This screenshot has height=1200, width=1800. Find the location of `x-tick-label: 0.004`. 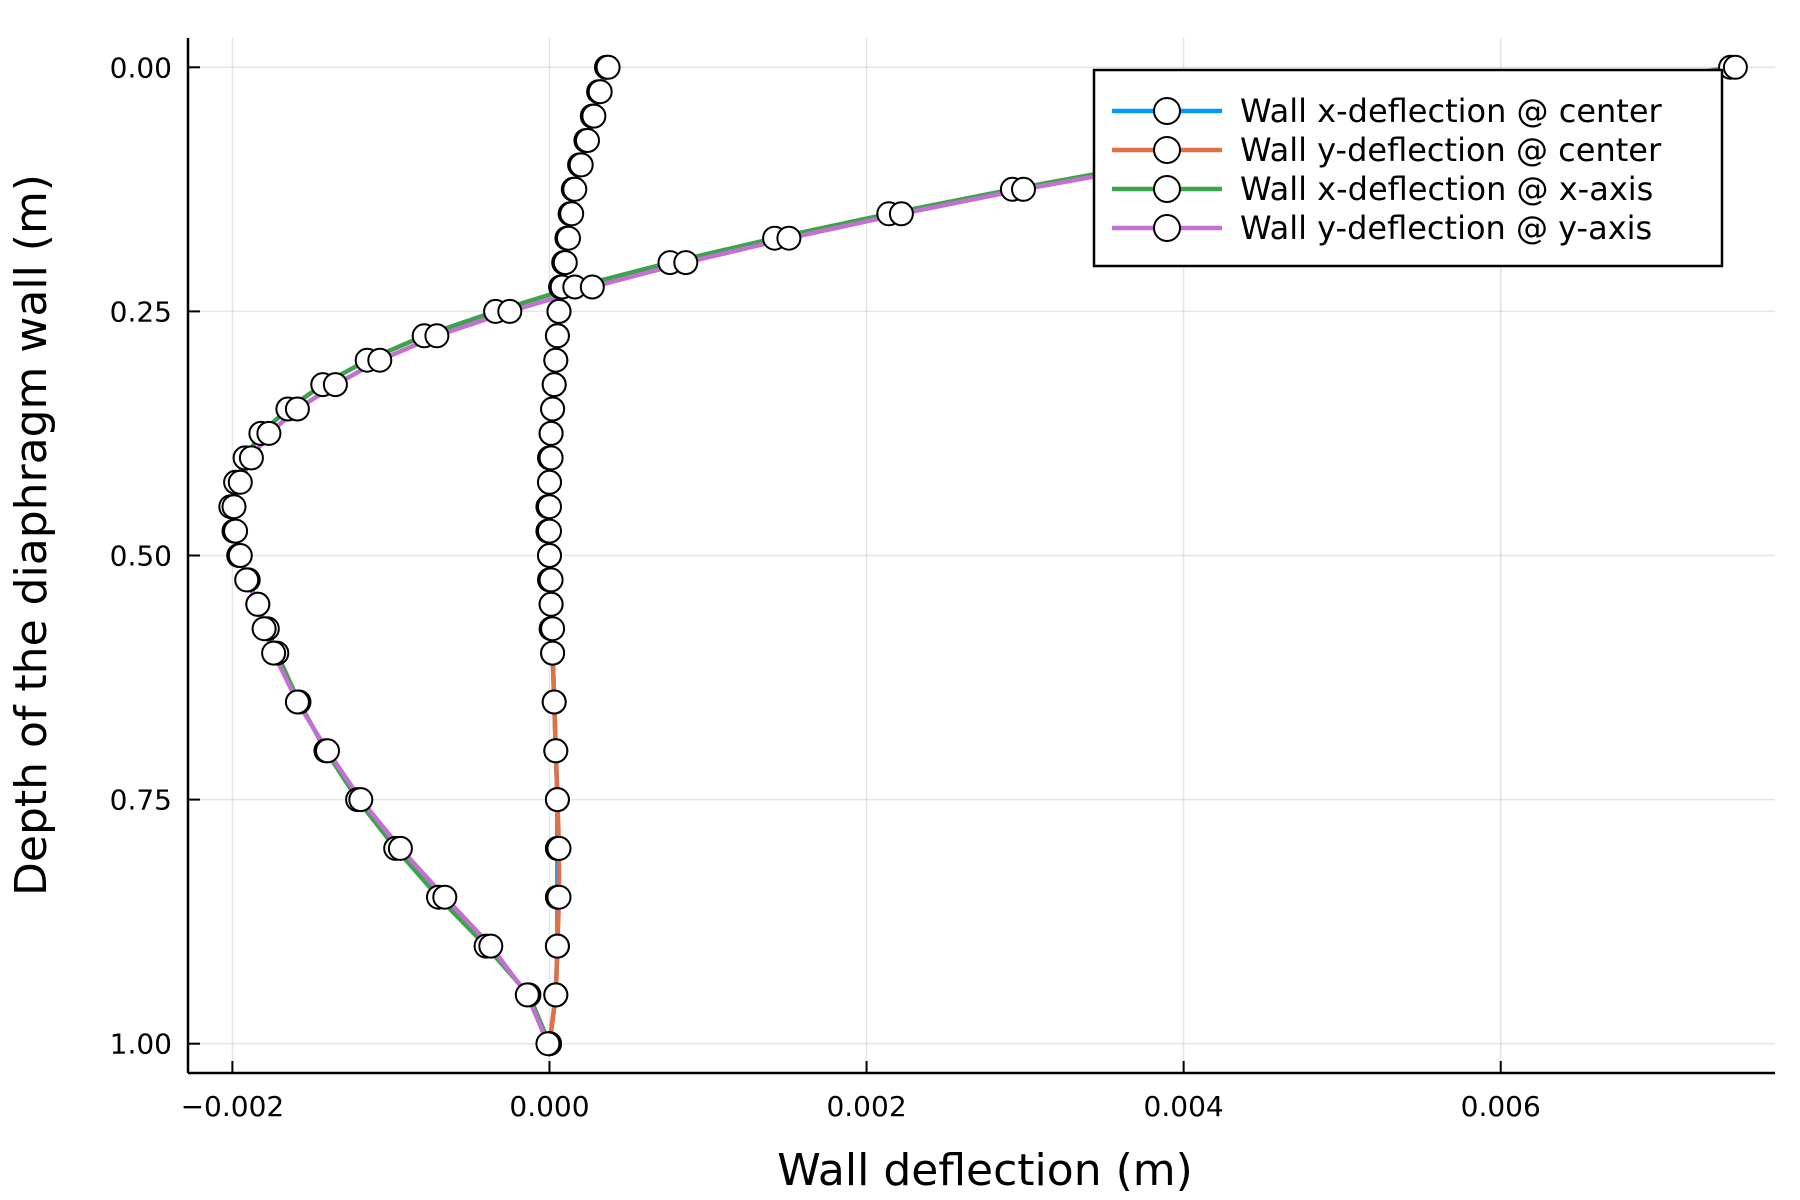

x-tick-label: 0.004 is located at coordinates (1184, 1106).